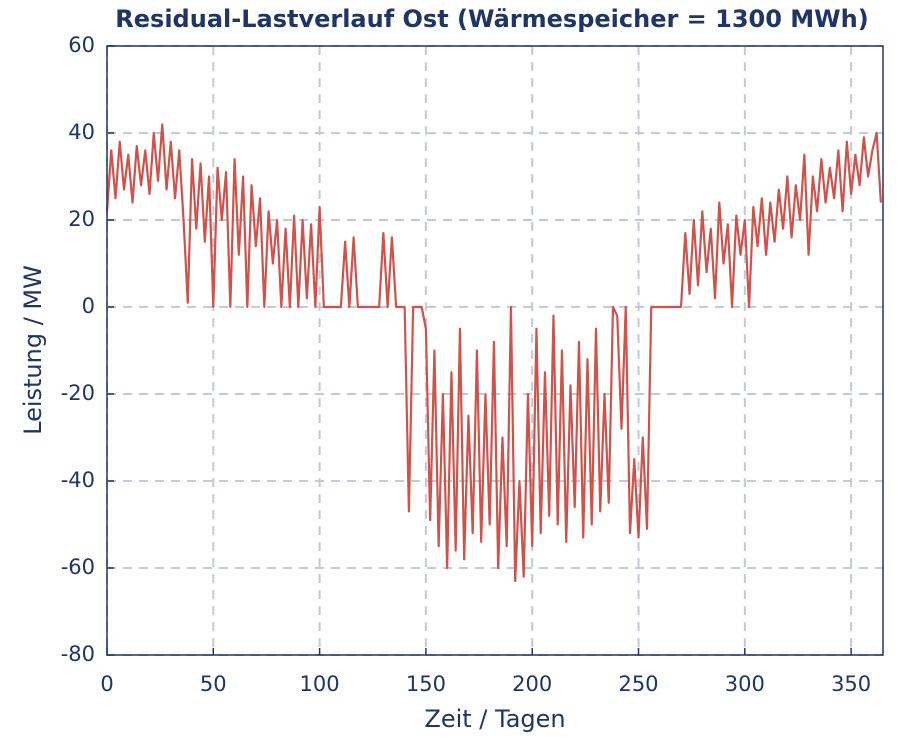 The height and width of the screenshot is (738, 919). I want to click on y-tick-label: 20, so click(81, 219).